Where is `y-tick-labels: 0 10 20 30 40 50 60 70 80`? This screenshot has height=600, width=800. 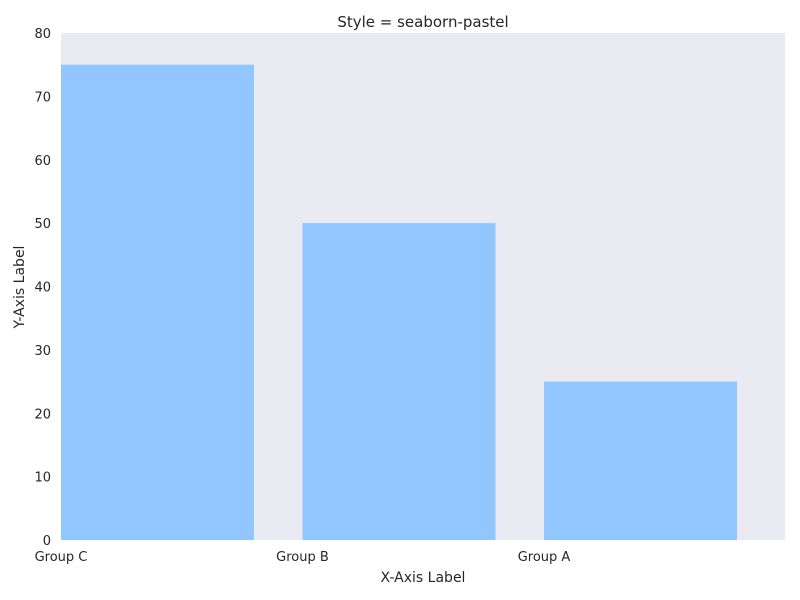 y-tick-labels: 0 10 20 30 40 50 60 70 80 is located at coordinates (42, 288).